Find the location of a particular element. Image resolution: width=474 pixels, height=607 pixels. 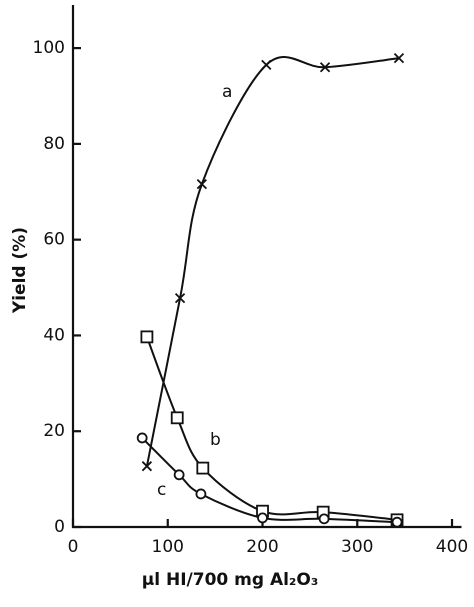

x-tick-label: 300 is located at coordinates (357, 547).